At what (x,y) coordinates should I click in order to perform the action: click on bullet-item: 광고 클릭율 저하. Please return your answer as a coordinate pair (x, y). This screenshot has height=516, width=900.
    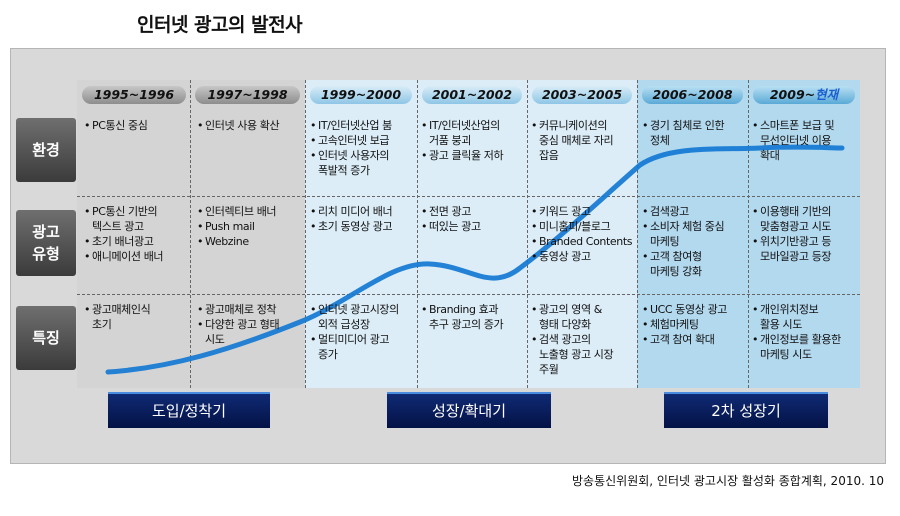
    Looking at the image, I should click on (473, 155).